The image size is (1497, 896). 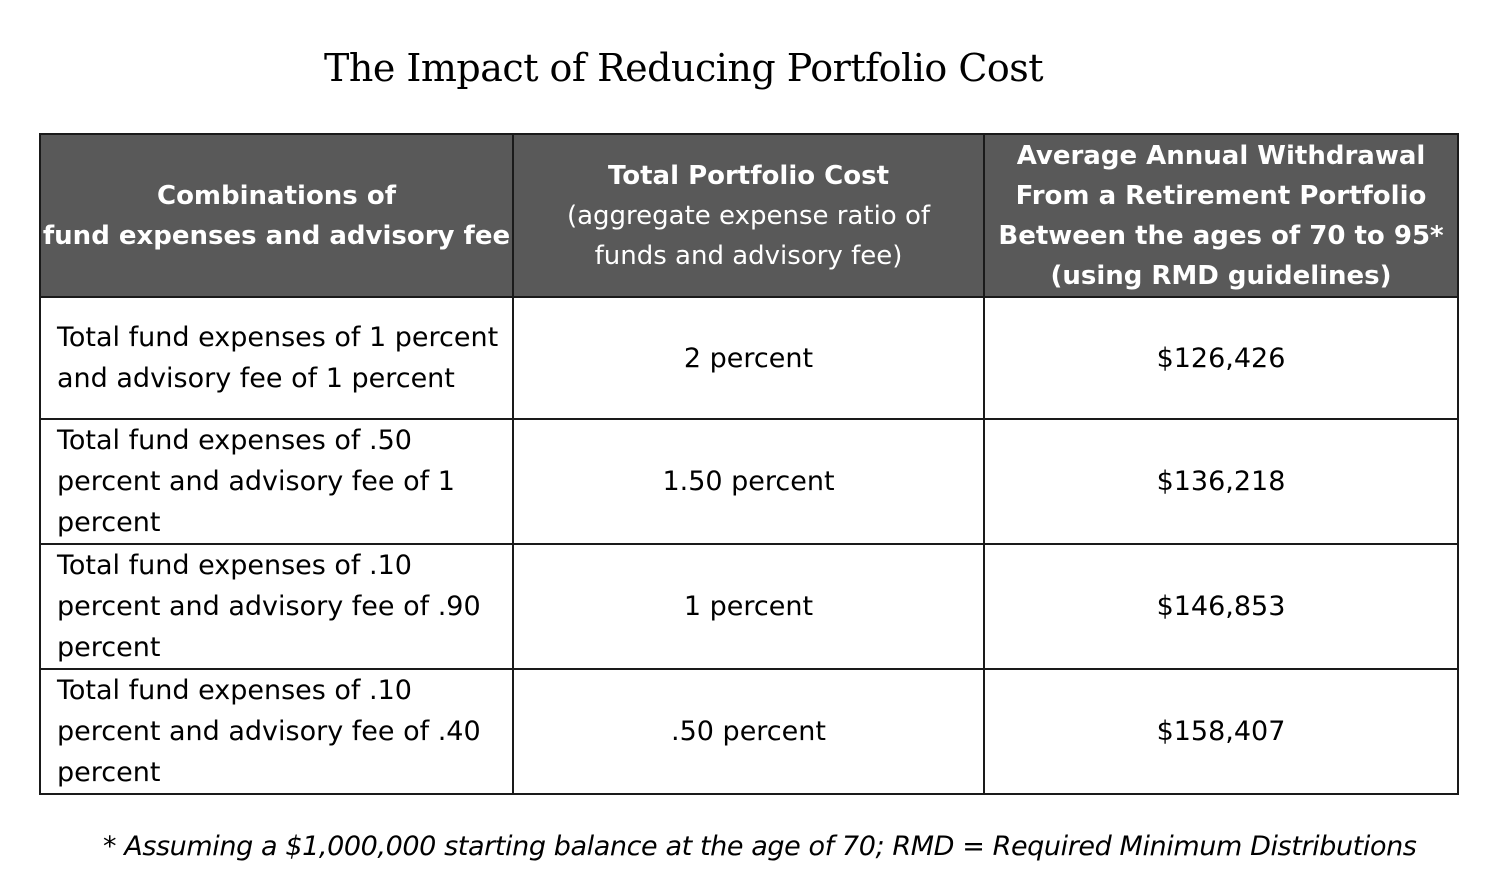 I want to click on header-combinations-line-1: Combinations of, so click(x=276, y=195).